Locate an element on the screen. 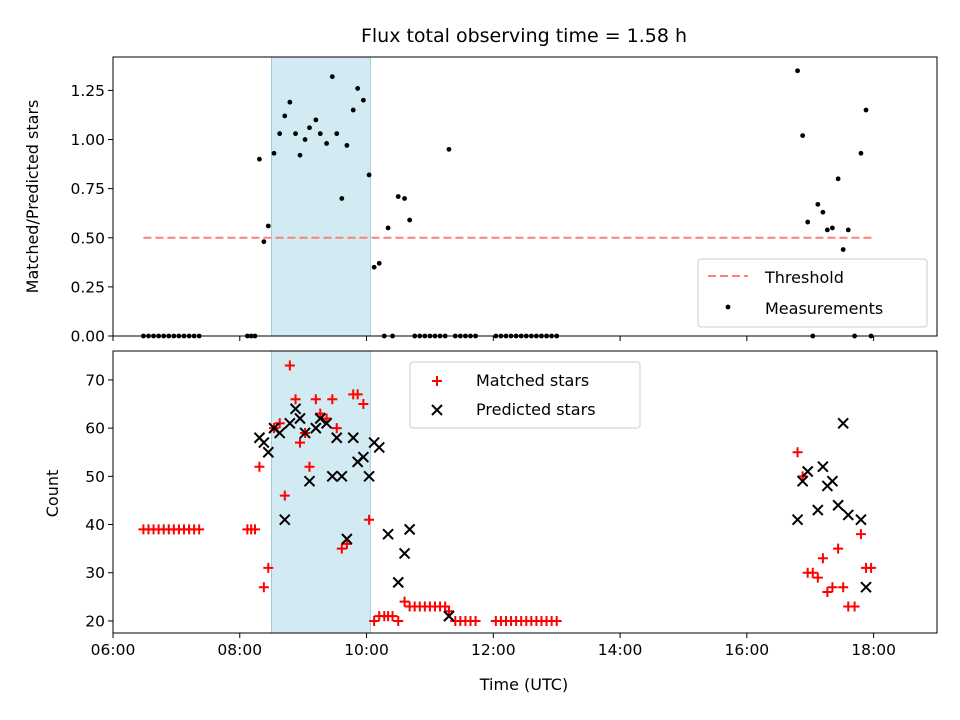 The image size is (960, 720). top-chart-title: Flux total observing time = 1.58 h is located at coordinates (524, 36).